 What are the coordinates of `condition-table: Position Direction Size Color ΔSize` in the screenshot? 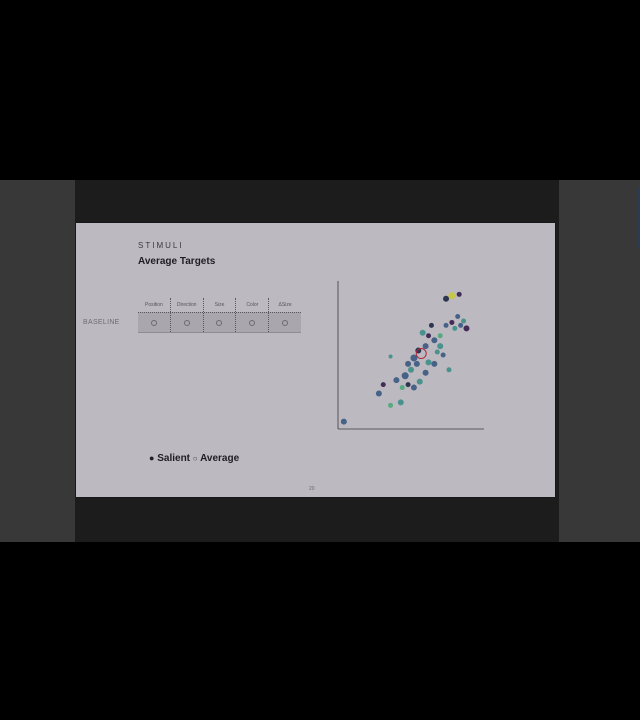 It's located at (219, 315).